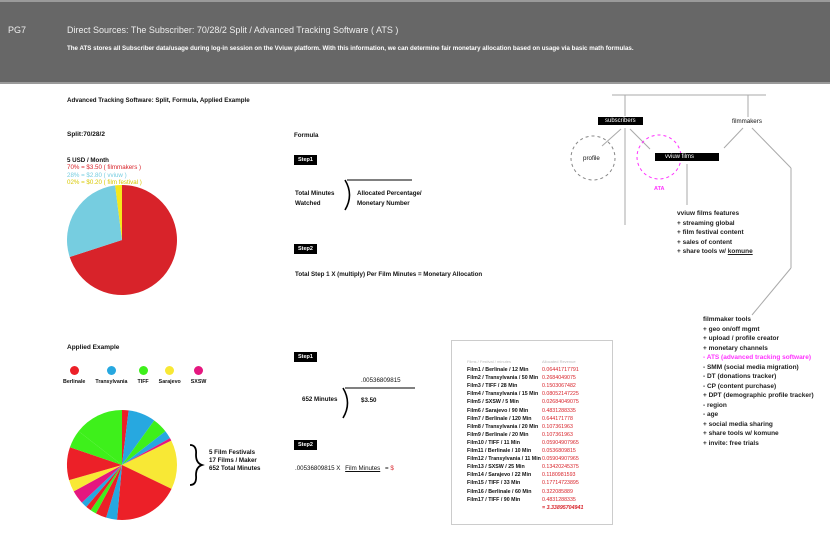 This screenshot has width=830, height=537. Describe the element at coordinates (727, 319) in the screenshot. I see `tool-item: filmmaker tools` at that location.